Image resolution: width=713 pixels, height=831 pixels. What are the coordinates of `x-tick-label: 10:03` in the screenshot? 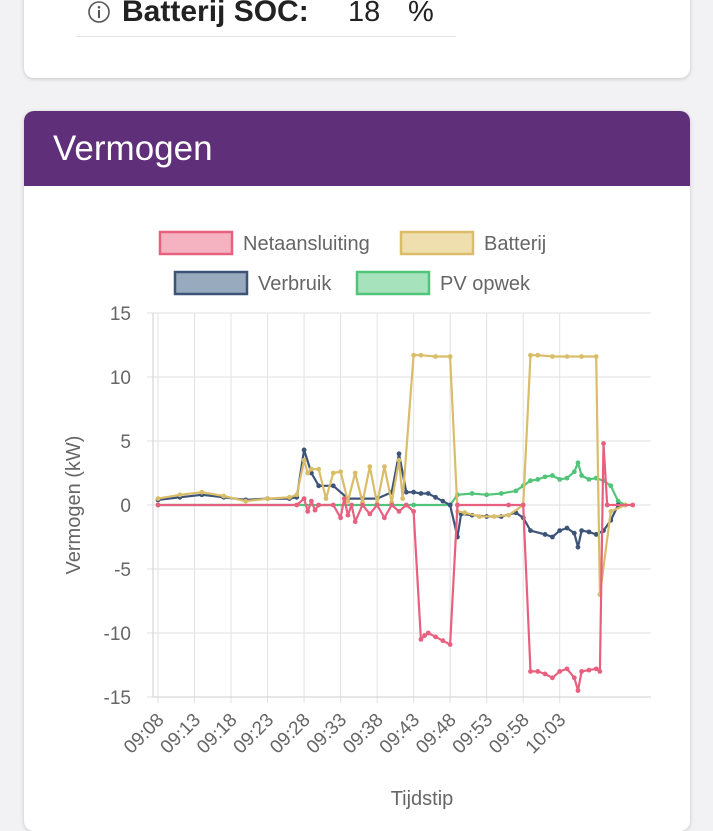 It's located at (546, 734).